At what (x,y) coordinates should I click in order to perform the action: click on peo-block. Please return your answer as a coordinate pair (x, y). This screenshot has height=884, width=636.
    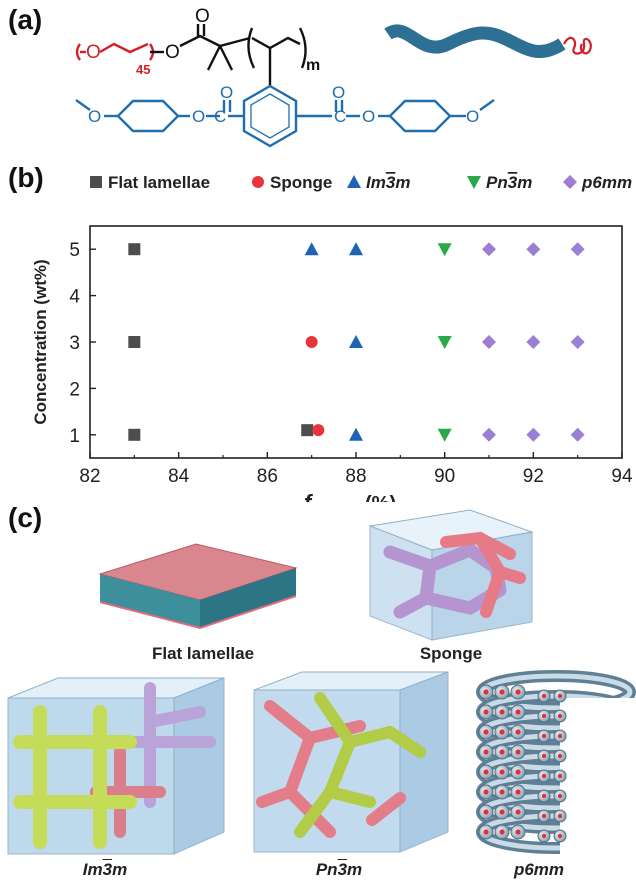
    Looking at the image, I should click on (115, 51).